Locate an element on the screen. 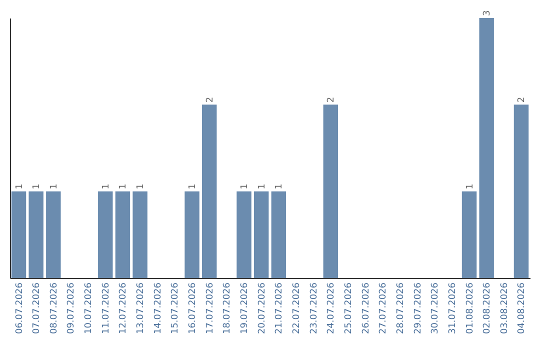 Image resolution: width=540 pixels, height=340 pixels. x-tick-label: 17.07.2026 is located at coordinates (210, 308).